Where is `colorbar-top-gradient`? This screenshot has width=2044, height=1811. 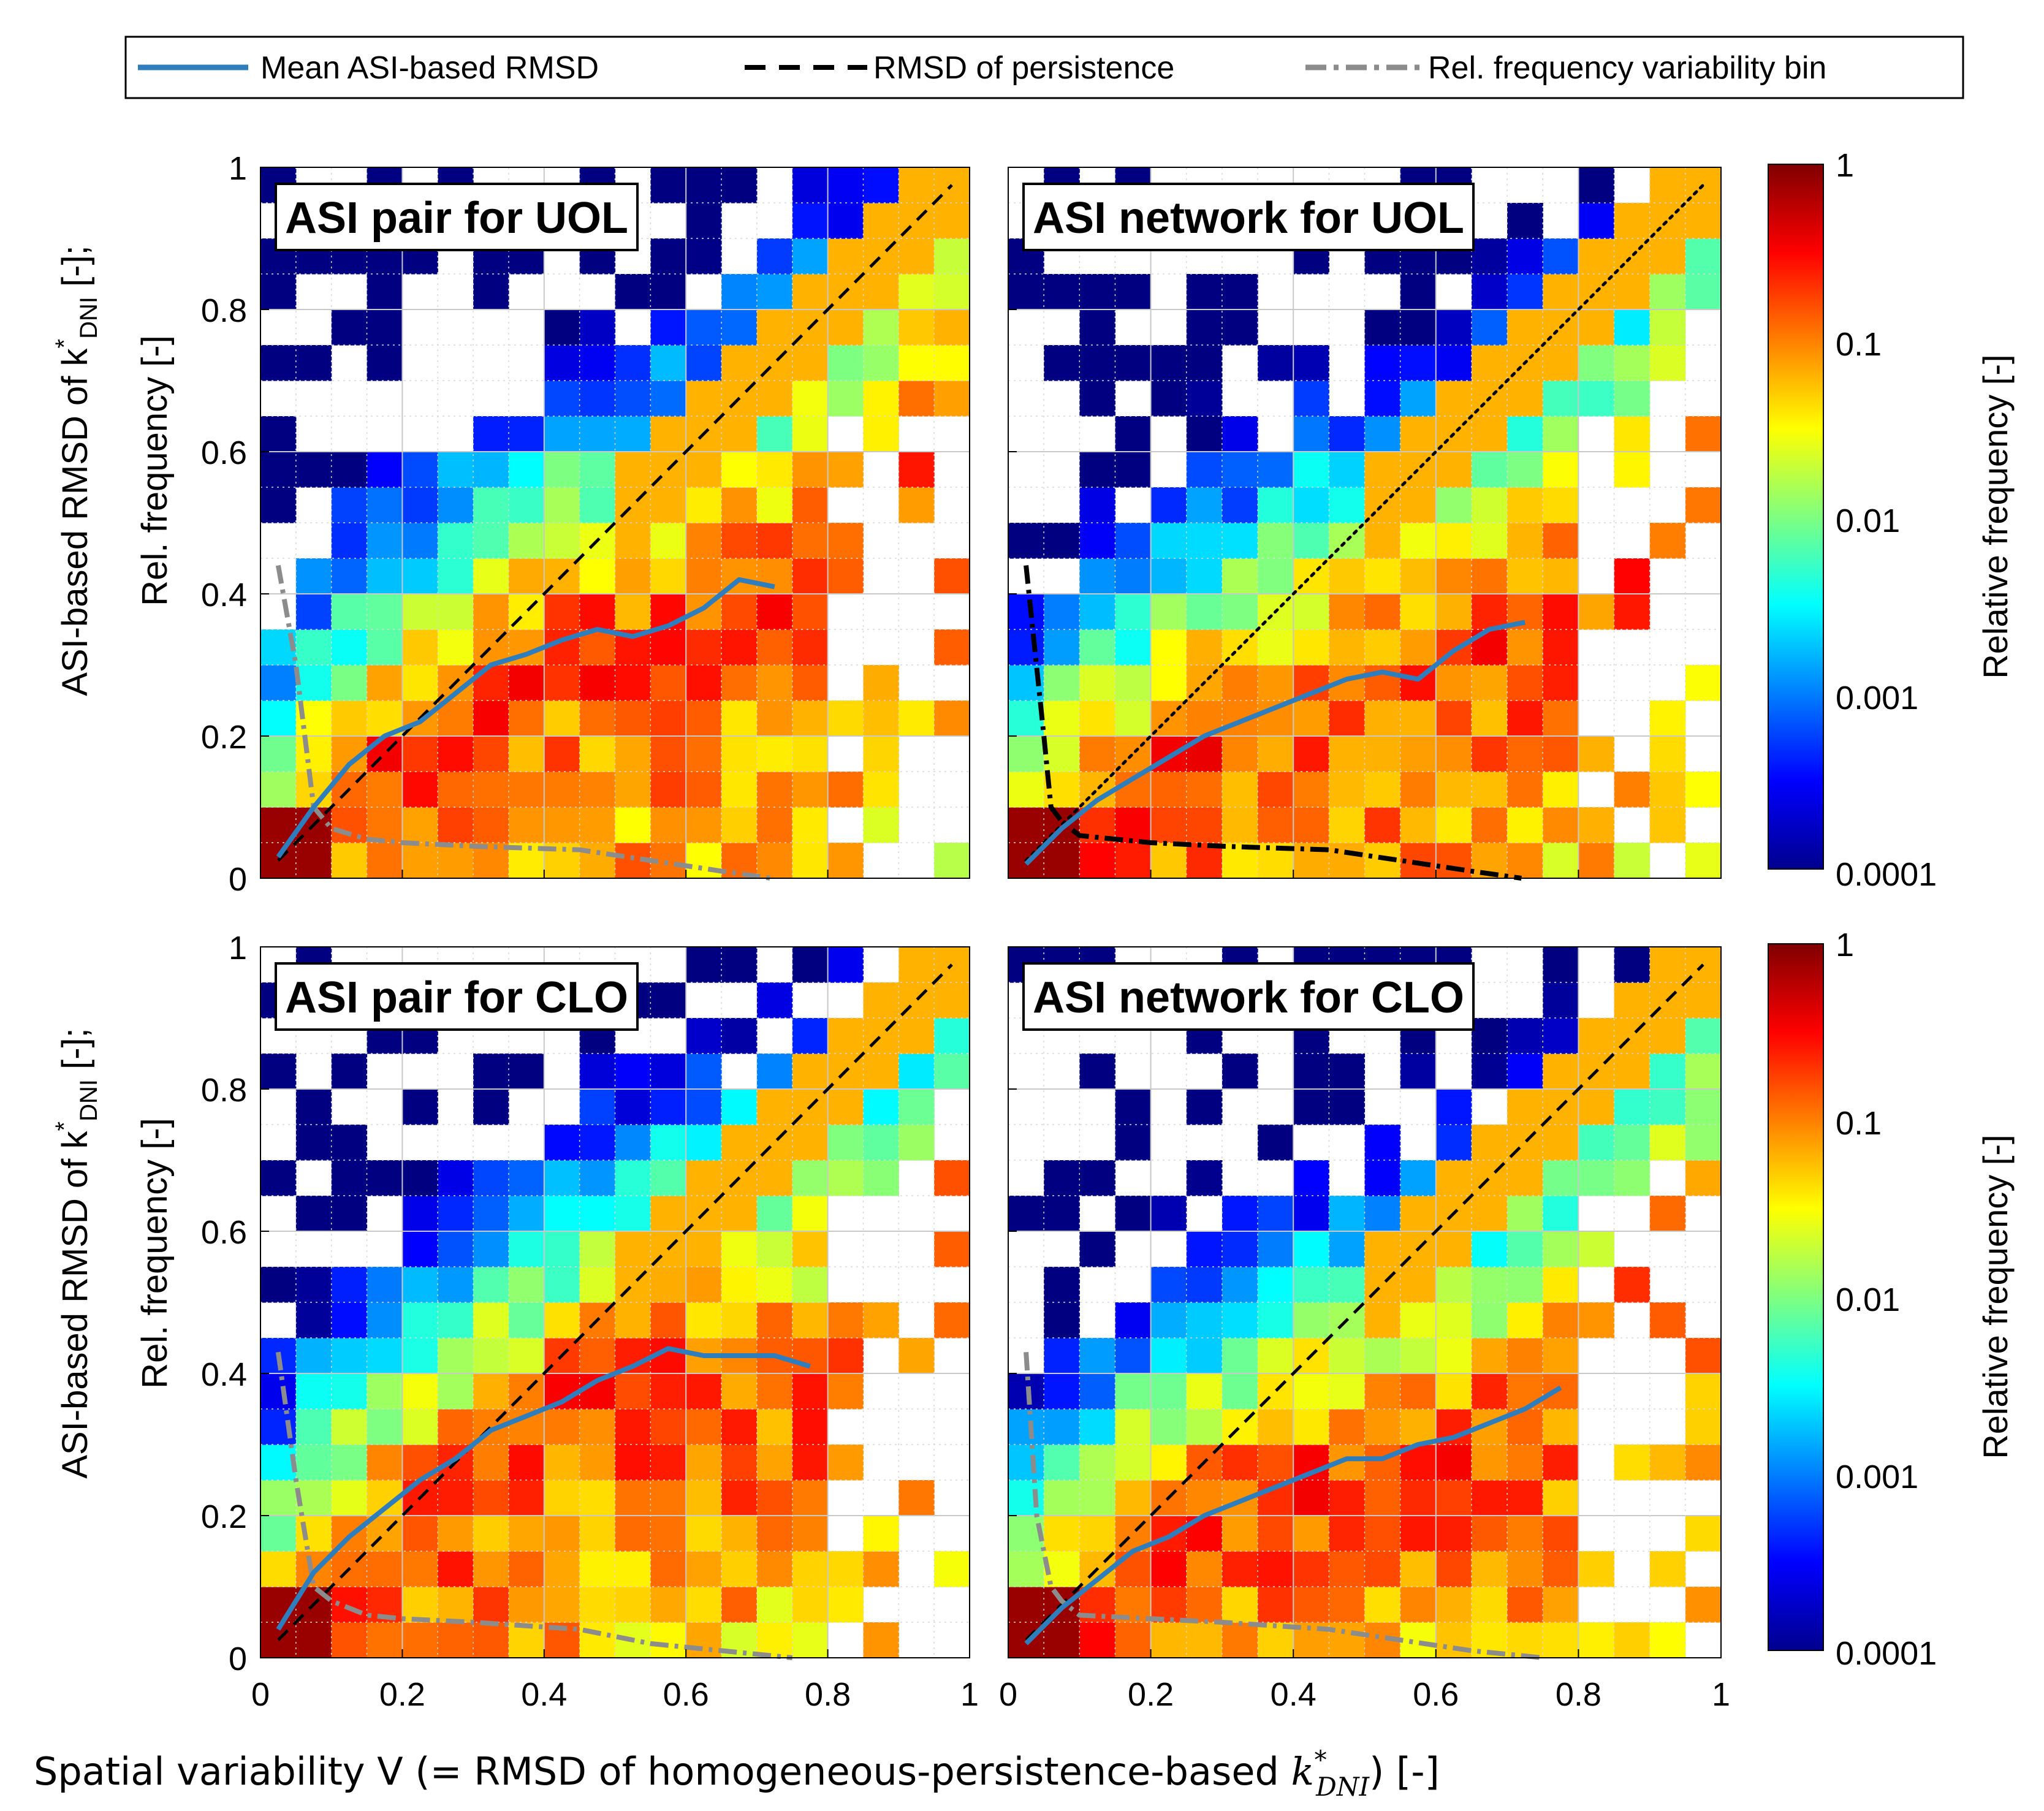 colorbar-top-gradient is located at coordinates (1796, 517).